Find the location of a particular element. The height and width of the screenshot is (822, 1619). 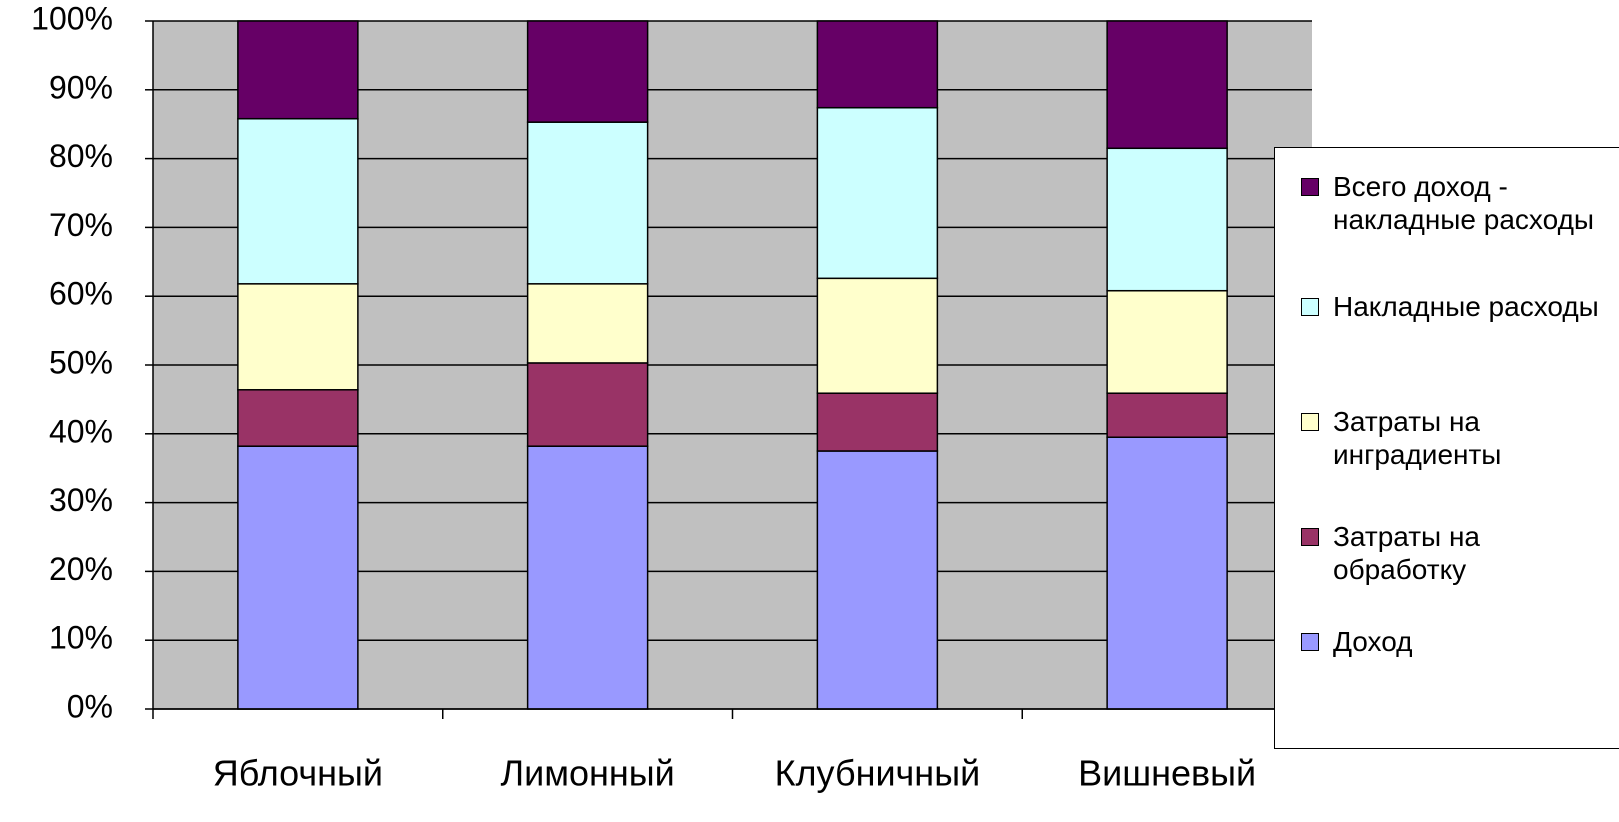

legend-entry: Затраты на инградиенты is located at coordinates (1452, 438).